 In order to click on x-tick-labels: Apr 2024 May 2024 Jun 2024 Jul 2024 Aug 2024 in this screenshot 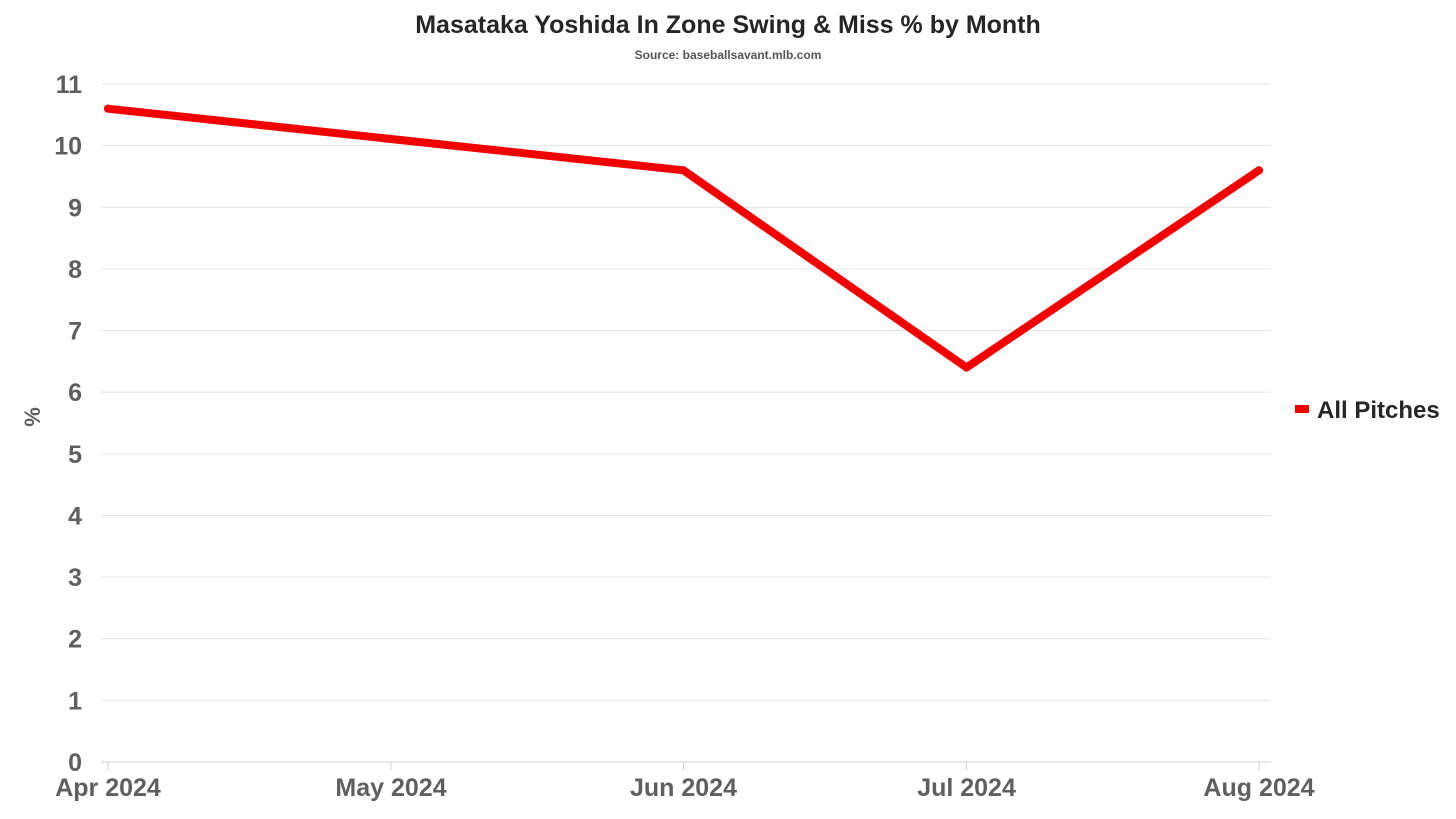, I will do `click(684, 788)`.